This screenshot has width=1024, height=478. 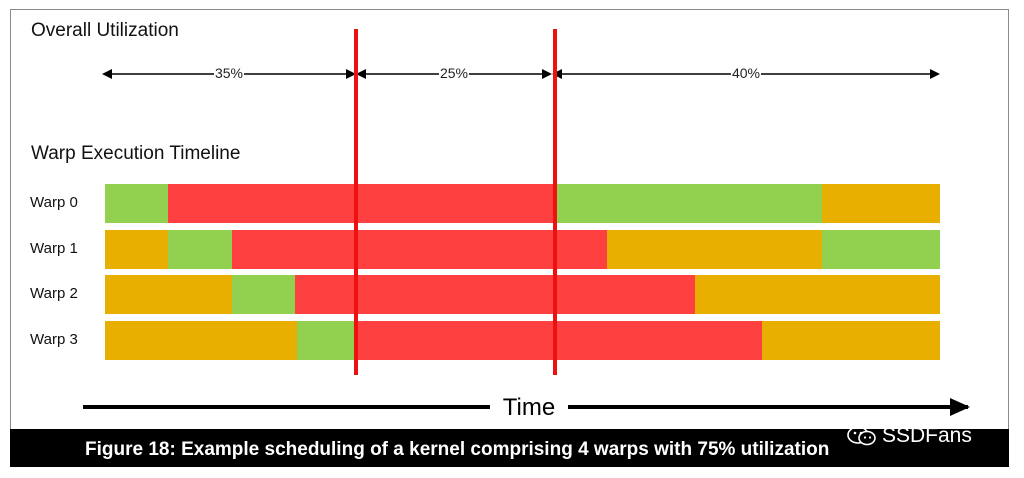 I want to click on warp-0-segment-3-orange, so click(x=881, y=203).